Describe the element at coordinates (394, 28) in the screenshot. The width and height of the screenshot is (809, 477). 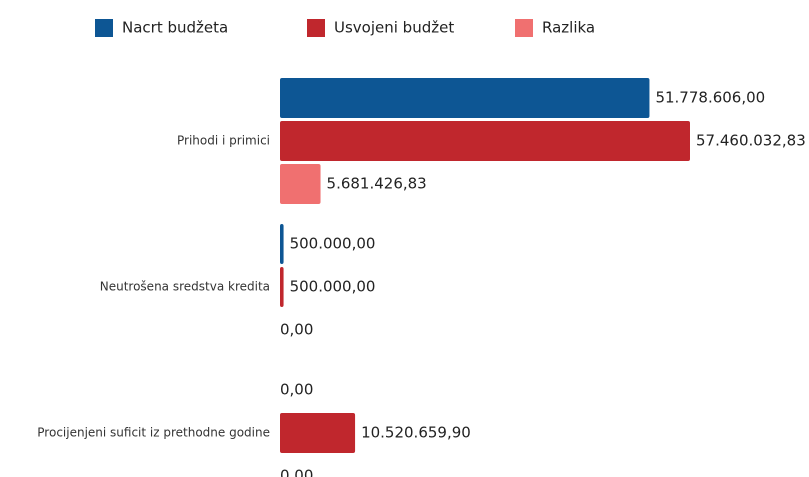
I see `legend-label: Usvojeni budžet` at that location.